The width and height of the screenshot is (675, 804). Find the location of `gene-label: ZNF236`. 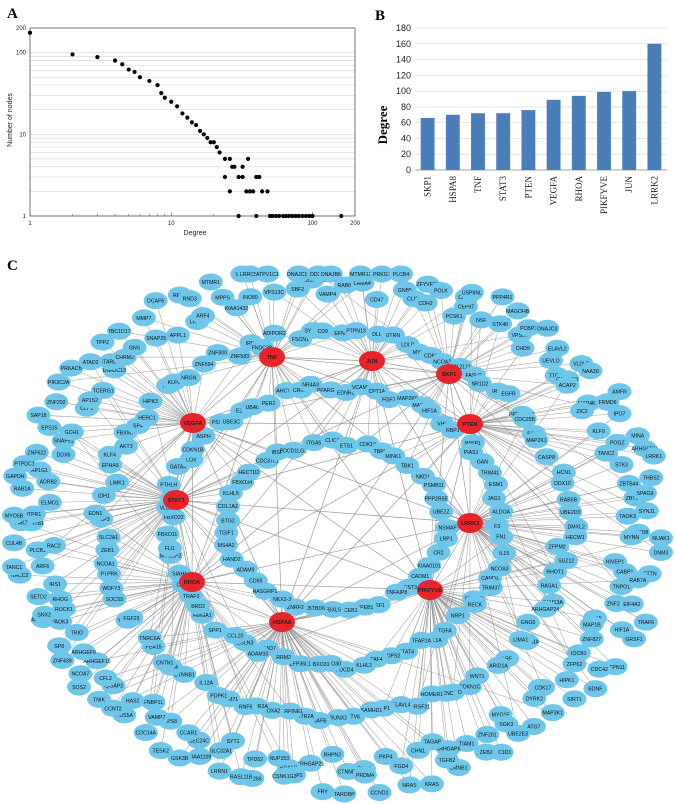

gene-label: ZNF236 is located at coordinates (616, 604).